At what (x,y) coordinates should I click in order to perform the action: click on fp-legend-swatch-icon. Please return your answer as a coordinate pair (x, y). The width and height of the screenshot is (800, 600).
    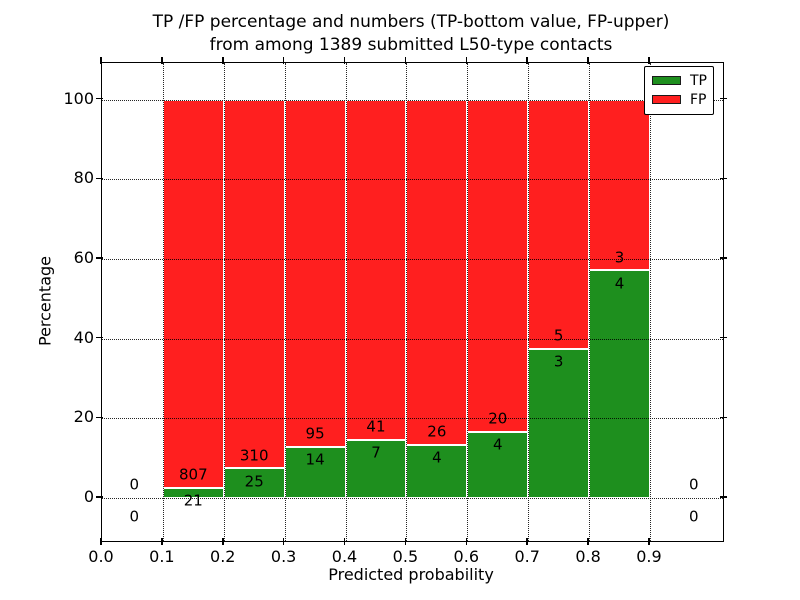
    Looking at the image, I should click on (666, 99).